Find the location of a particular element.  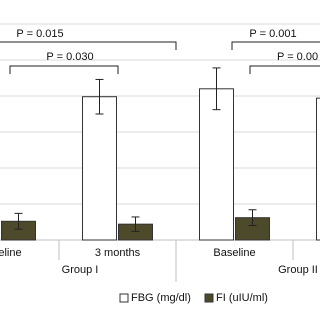

significance-brackets is located at coordinates (160, 57).